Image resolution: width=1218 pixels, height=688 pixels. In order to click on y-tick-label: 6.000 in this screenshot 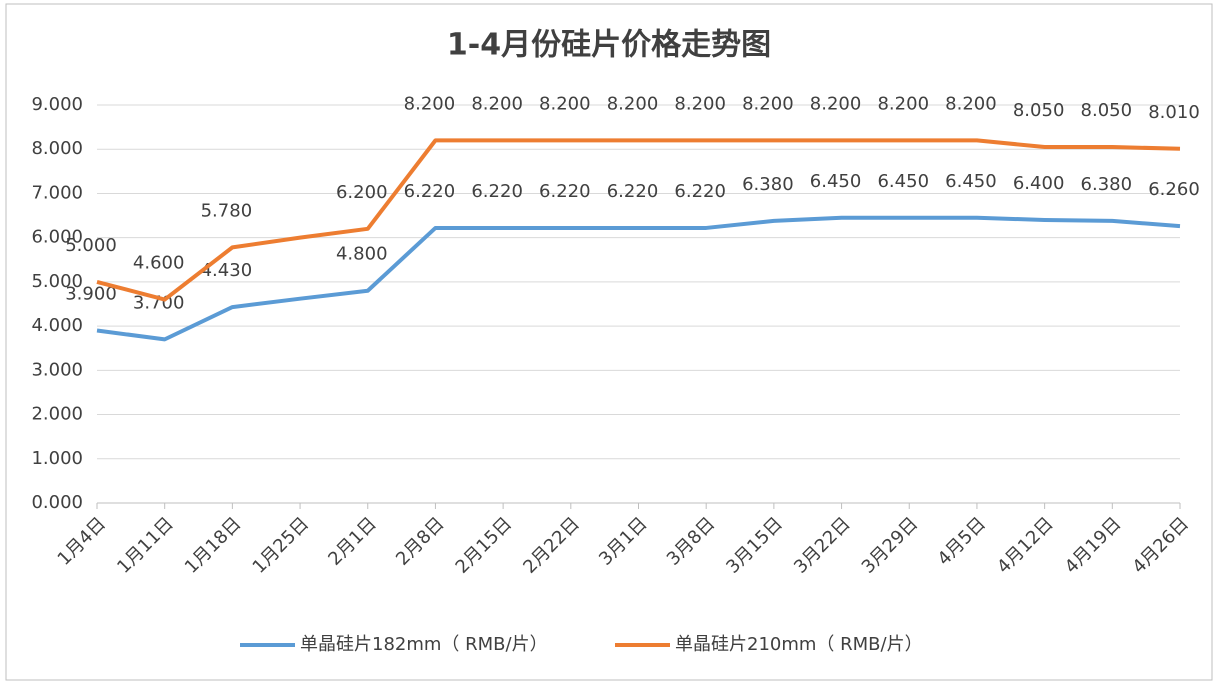, I will do `click(57, 237)`.